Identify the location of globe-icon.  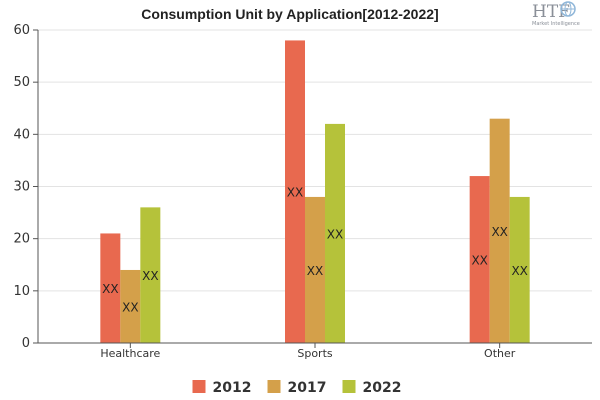
(568, 9).